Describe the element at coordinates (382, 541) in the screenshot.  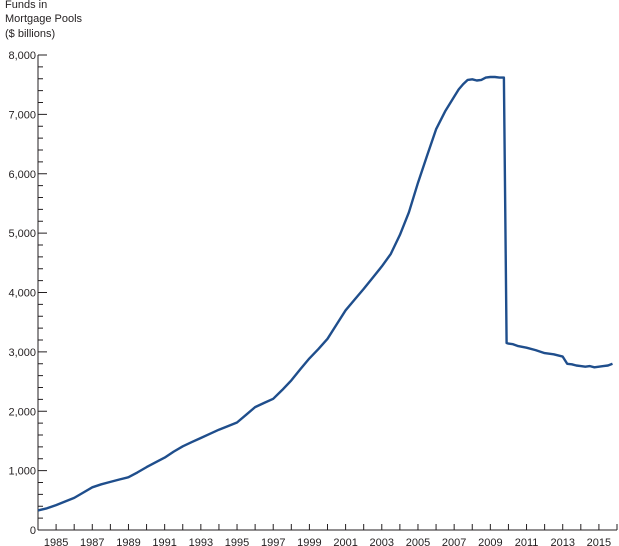
I see `x-tick-label: 2003` at that location.